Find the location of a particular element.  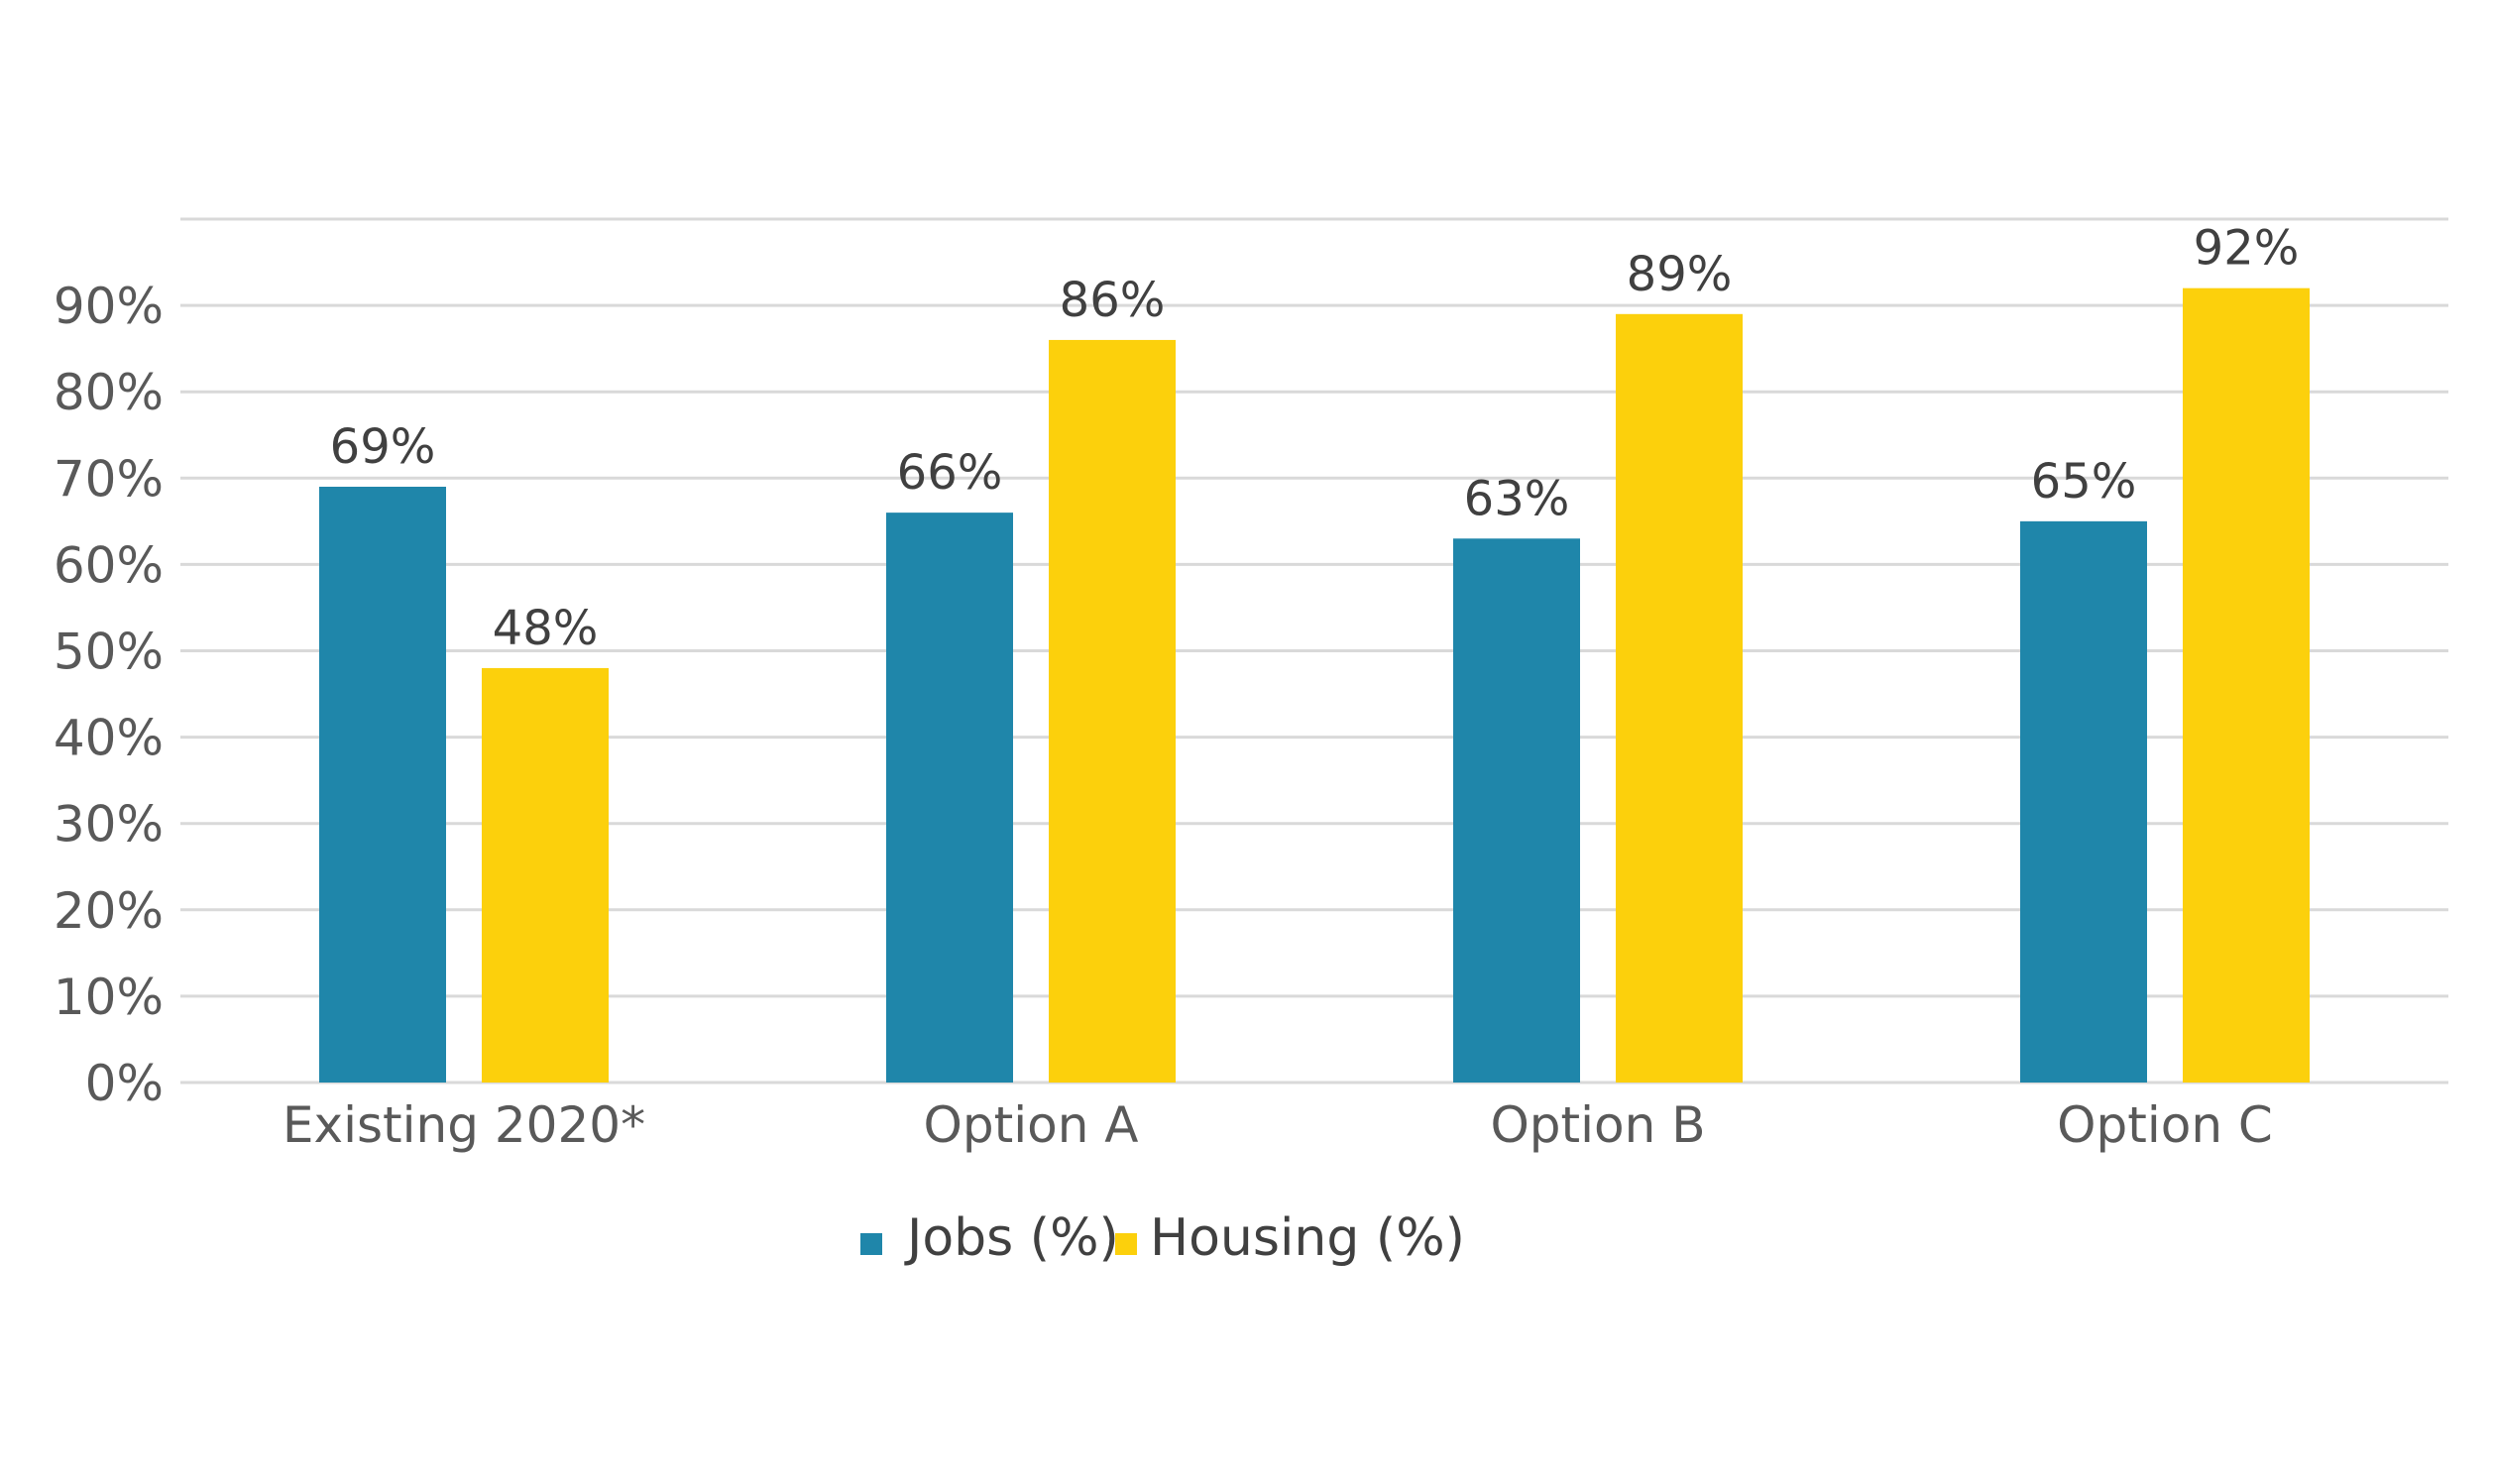

x-tick-label: Option B is located at coordinates (1597, 1125).